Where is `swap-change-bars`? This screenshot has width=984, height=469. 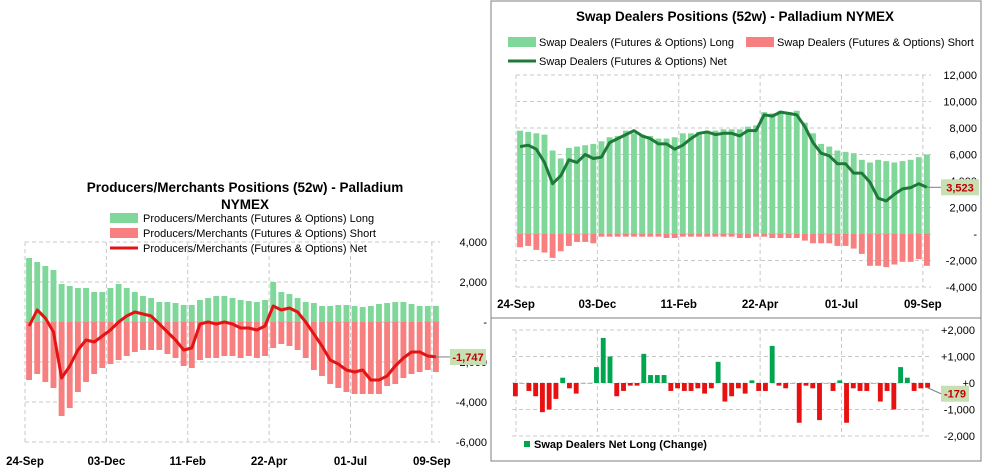 swap-change-bars is located at coordinates (721, 380).